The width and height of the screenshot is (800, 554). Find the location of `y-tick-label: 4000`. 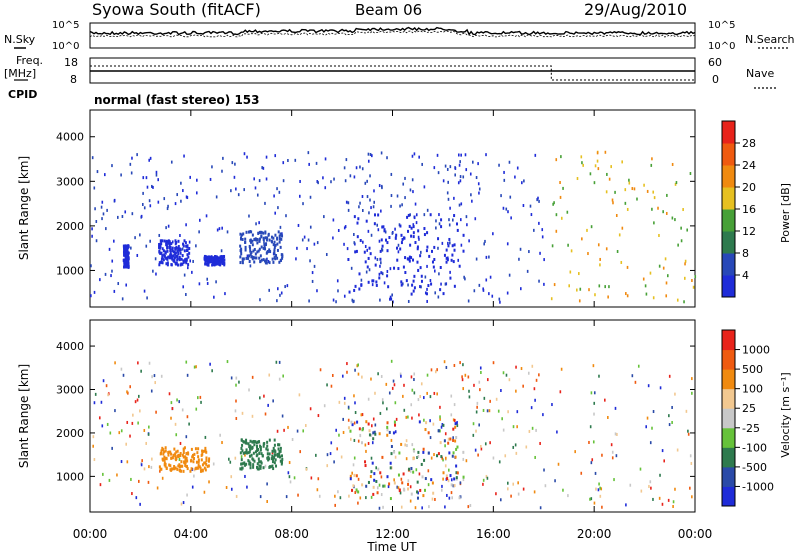

y-tick-label: 4000 is located at coordinates (70, 137).